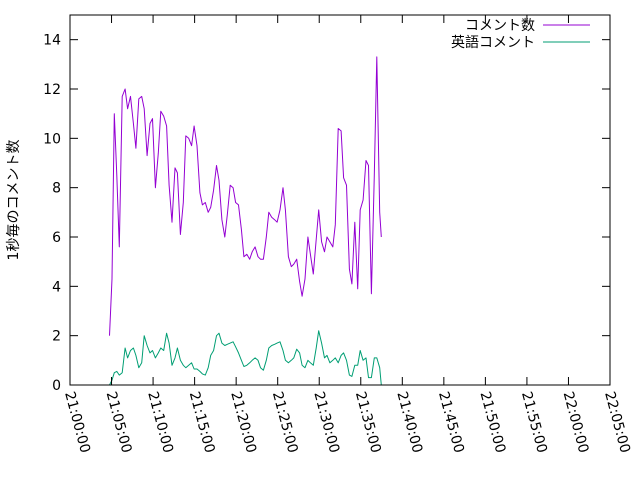  I want to click on legend-label-2: 英語コメント, so click(493, 42).